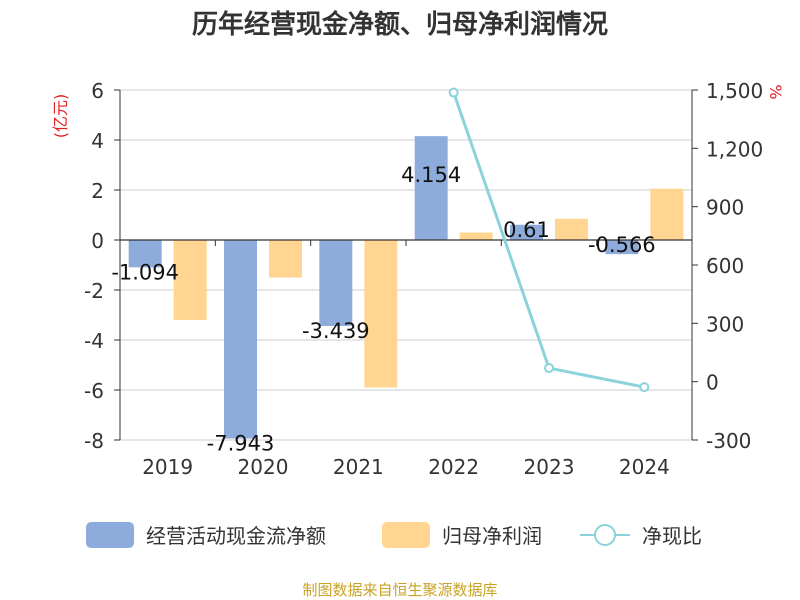 This screenshot has width=800, height=600. What do you see at coordinates (622, 247) in the screenshot?
I see `bar-cashflow-2024` at bounding box center [622, 247].